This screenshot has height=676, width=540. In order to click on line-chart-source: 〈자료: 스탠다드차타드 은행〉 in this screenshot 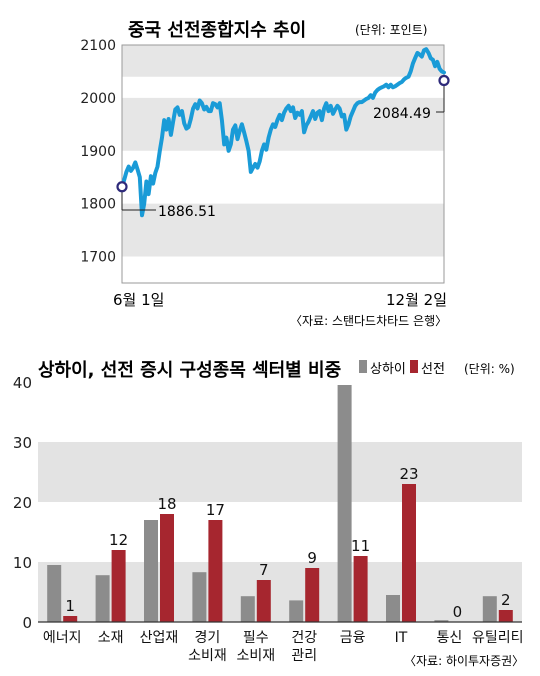, I will do `click(368, 320)`.